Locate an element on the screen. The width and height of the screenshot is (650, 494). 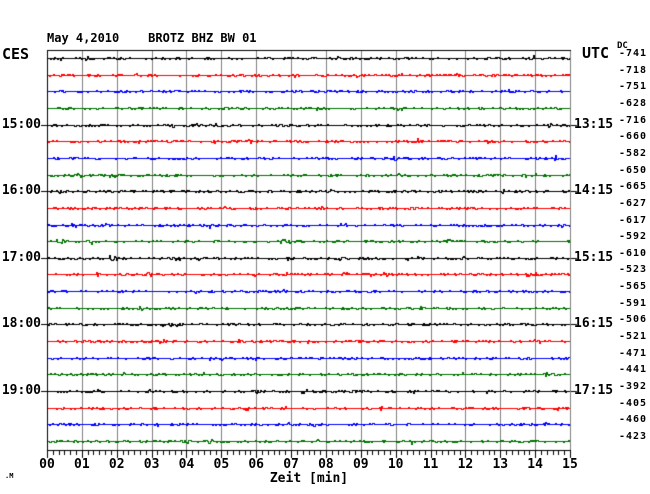
dc-value: -628 is located at coordinates (633, 103).